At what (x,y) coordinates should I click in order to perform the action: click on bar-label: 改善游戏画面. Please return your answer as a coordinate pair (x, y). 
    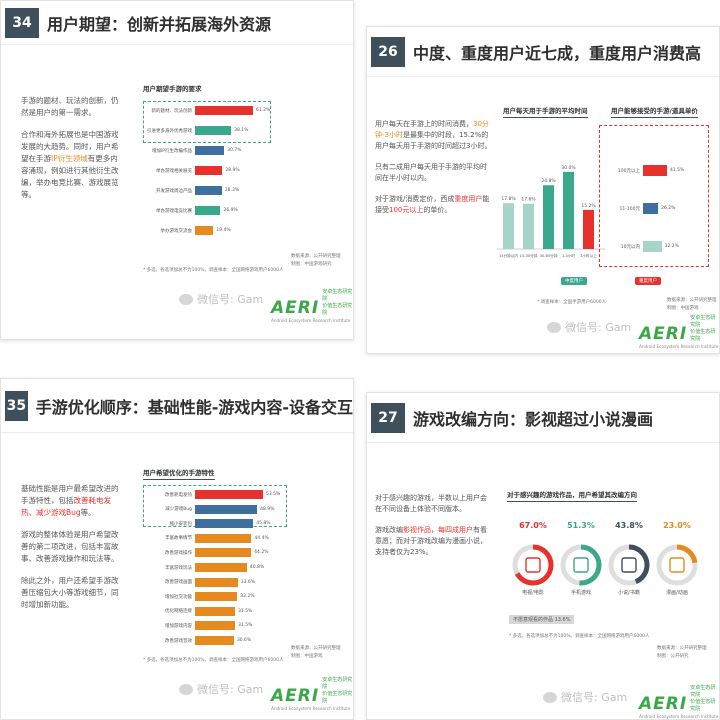
    Looking at the image, I should click on (178, 583).